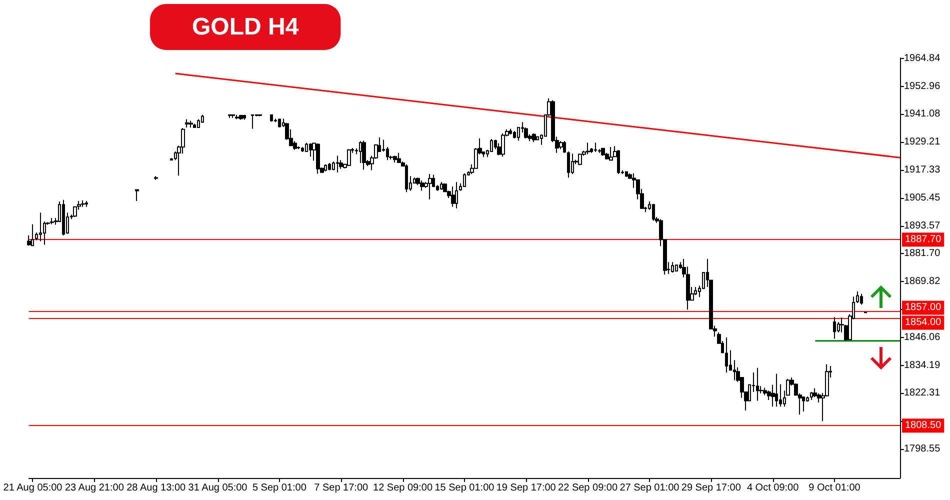 This screenshot has width=950, height=500. I want to click on y-tick-label: 1869.82, so click(922, 282).